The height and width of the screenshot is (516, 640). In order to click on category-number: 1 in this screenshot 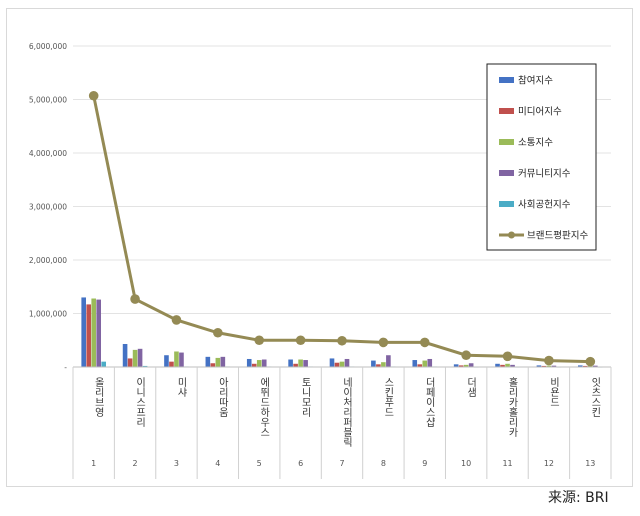, I will do `click(93, 463)`.